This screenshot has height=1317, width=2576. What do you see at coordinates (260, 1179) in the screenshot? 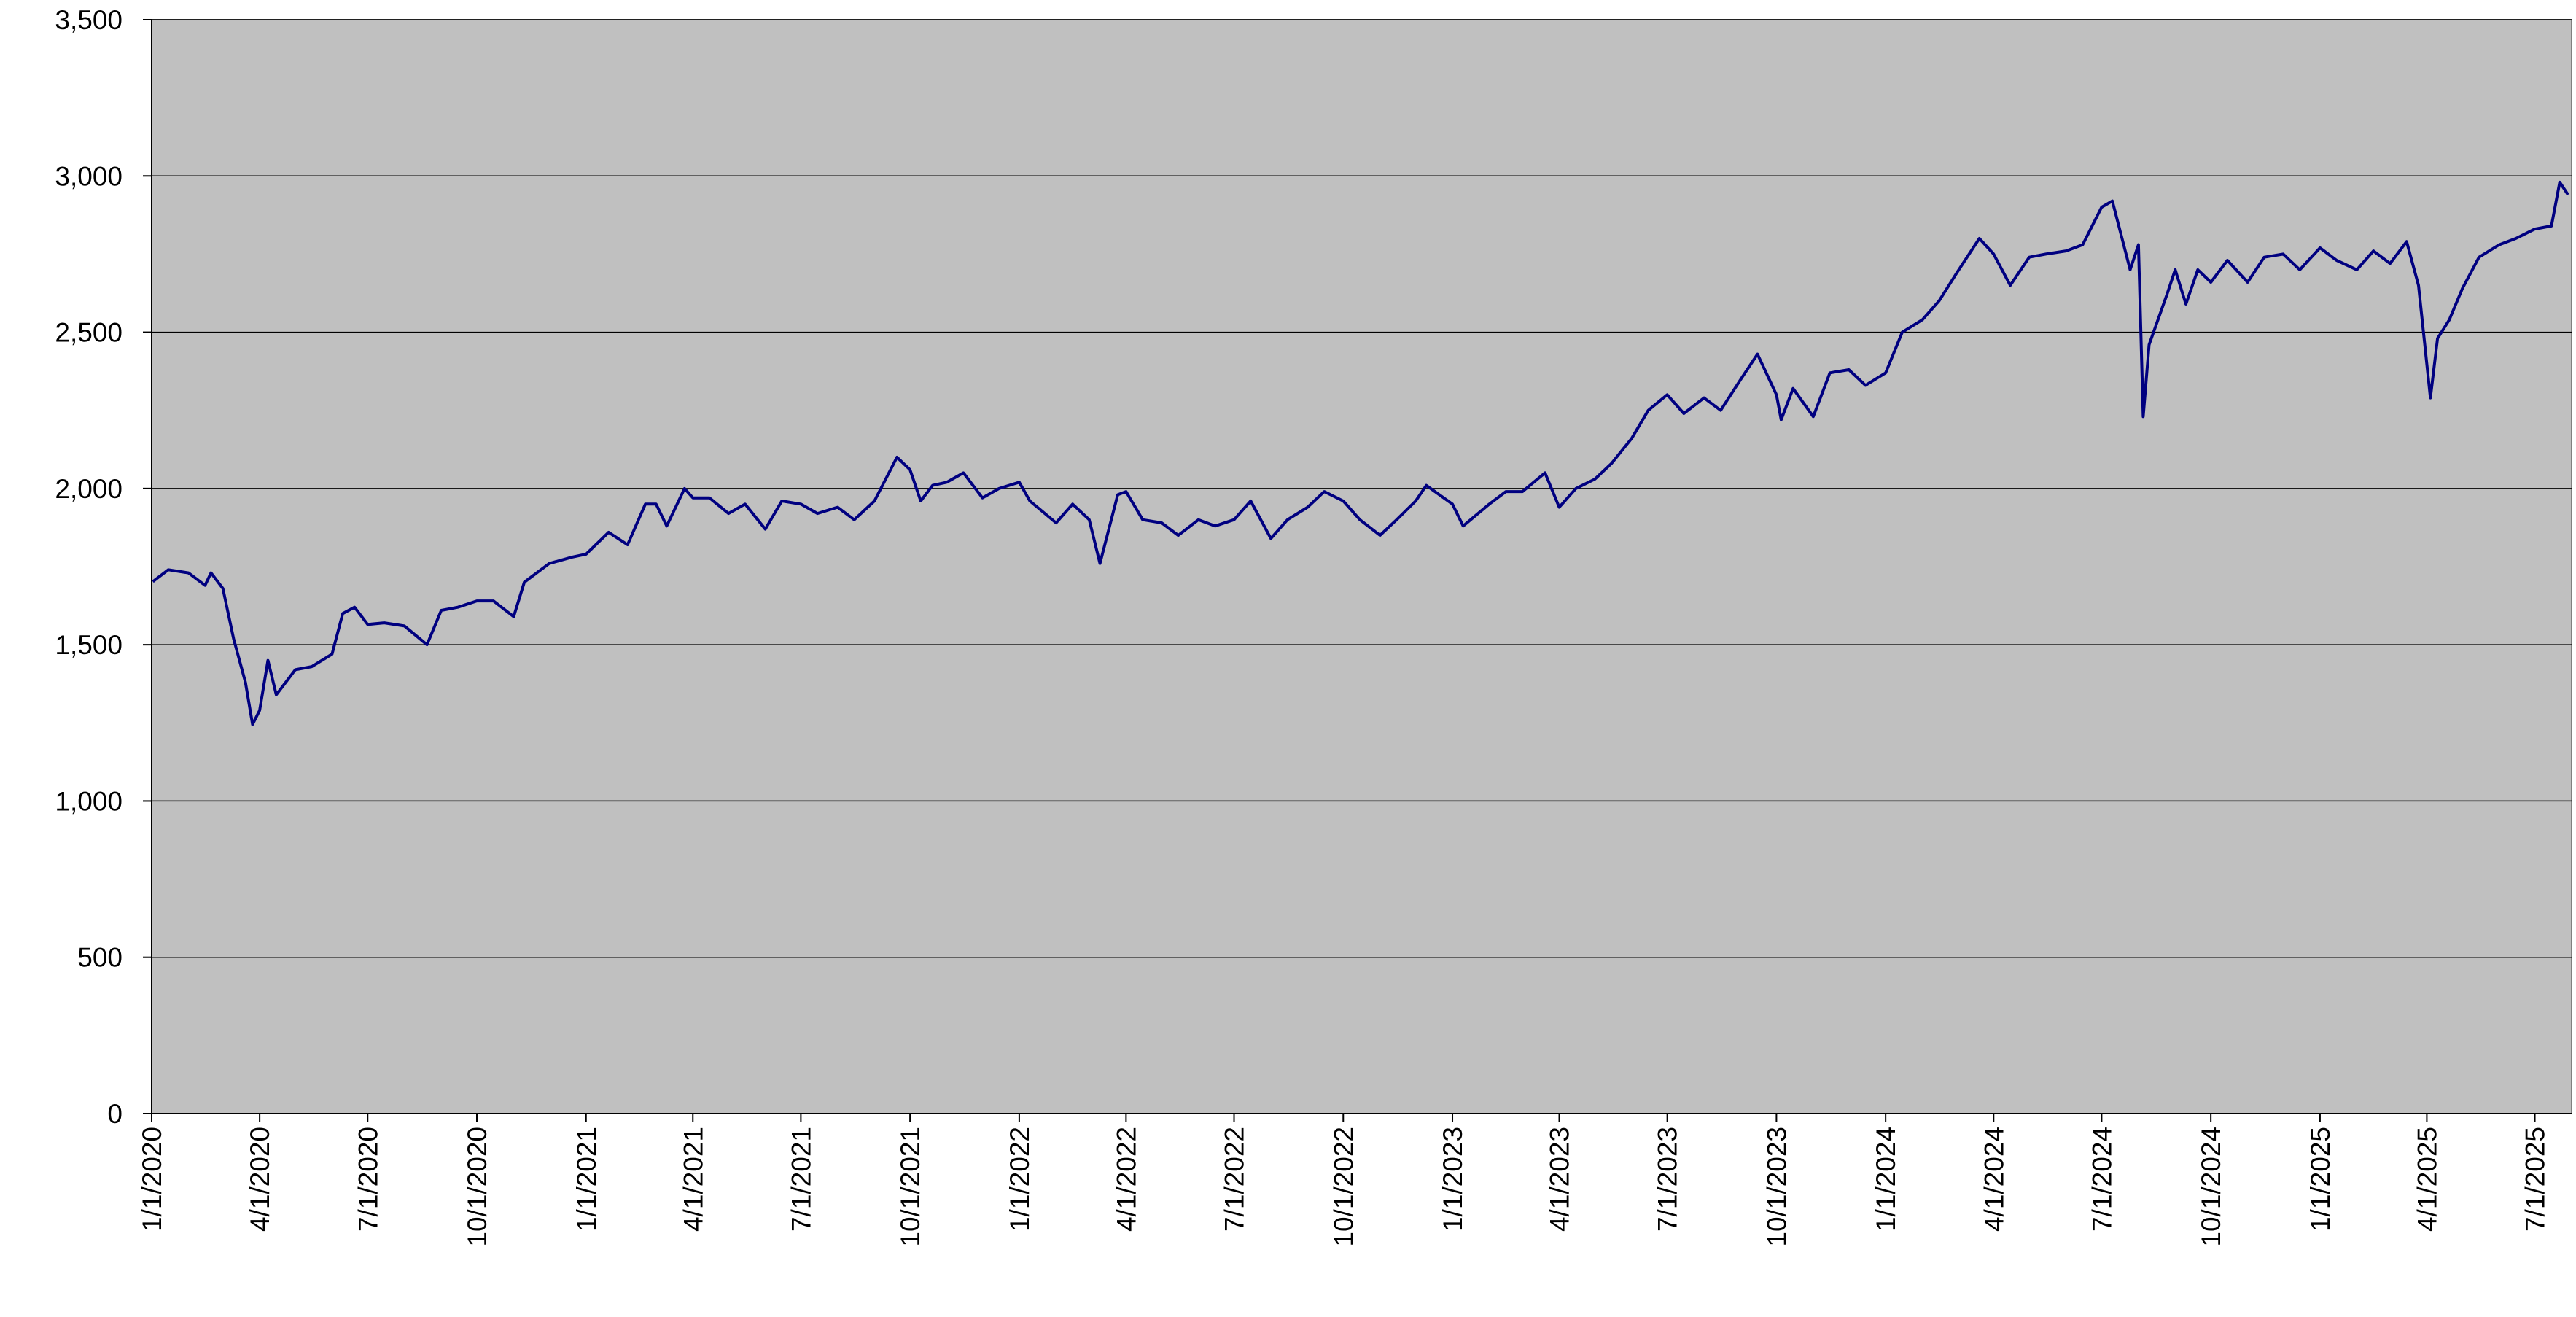
I see `x-tick-label: 4/1/2020` at bounding box center [260, 1179].